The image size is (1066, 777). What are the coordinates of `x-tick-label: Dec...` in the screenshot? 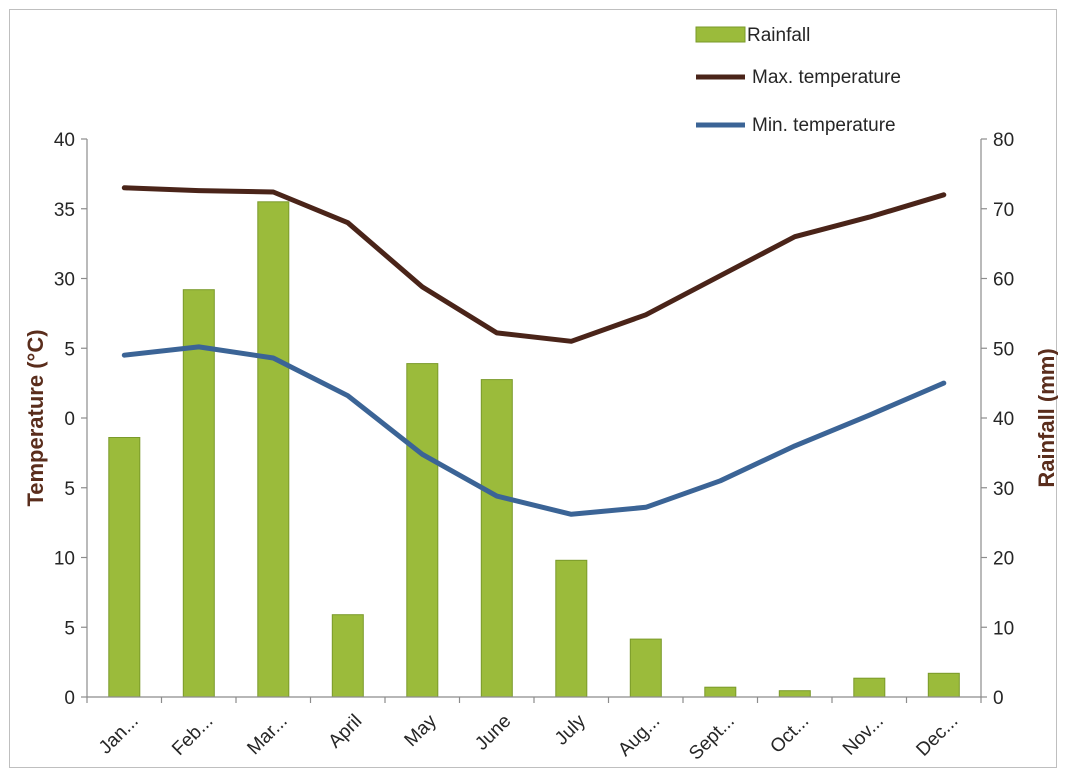 It's located at (937, 736).